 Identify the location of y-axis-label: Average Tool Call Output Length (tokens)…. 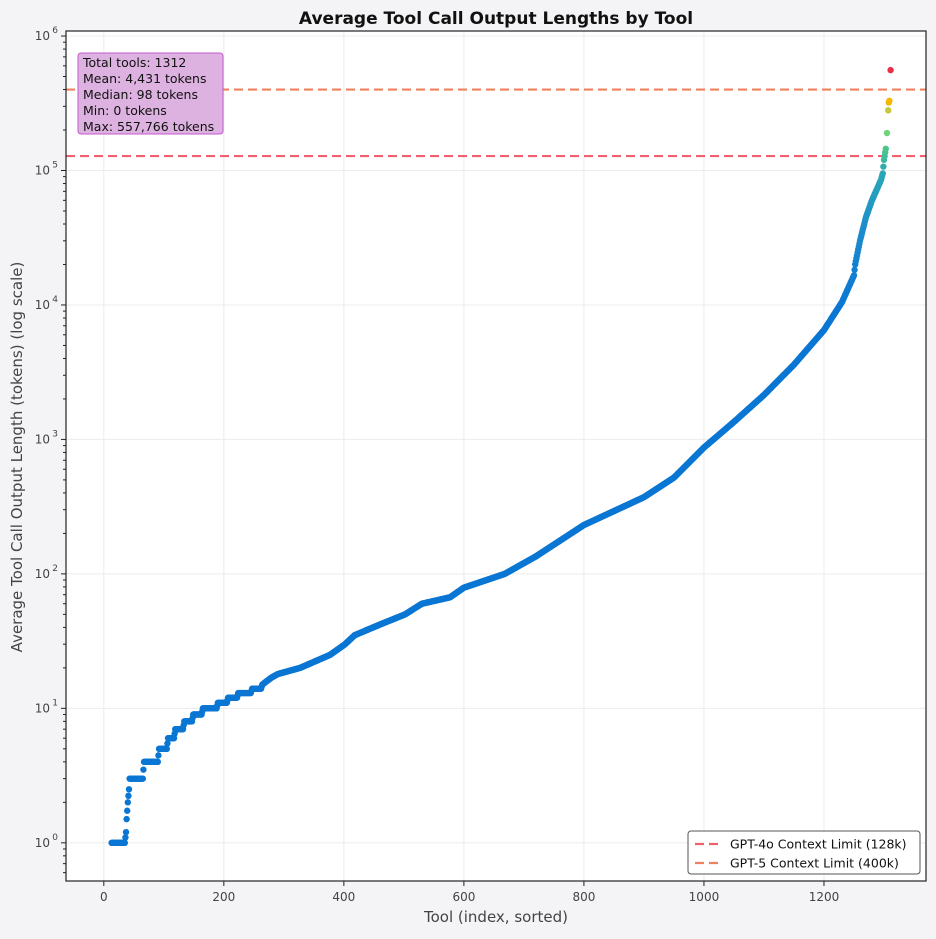
(17, 457).